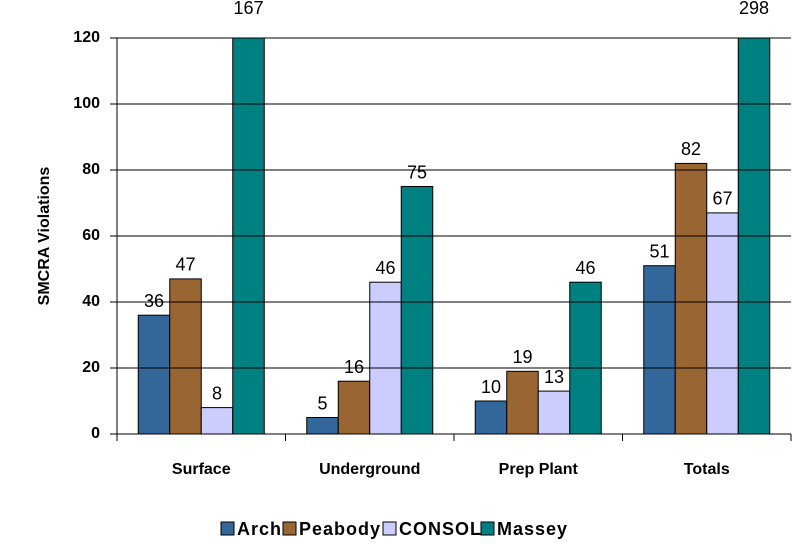 The height and width of the screenshot is (544, 794). What do you see at coordinates (44, 236) in the screenshot?
I see `y-axis-label: SMCRA Violations` at bounding box center [44, 236].